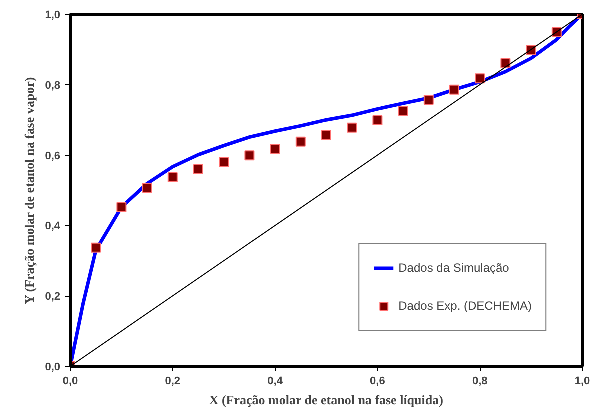 This screenshot has width=600, height=416. What do you see at coordinates (53, 368) in the screenshot?
I see `y-tick-label: 0,0` at bounding box center [53, 368].